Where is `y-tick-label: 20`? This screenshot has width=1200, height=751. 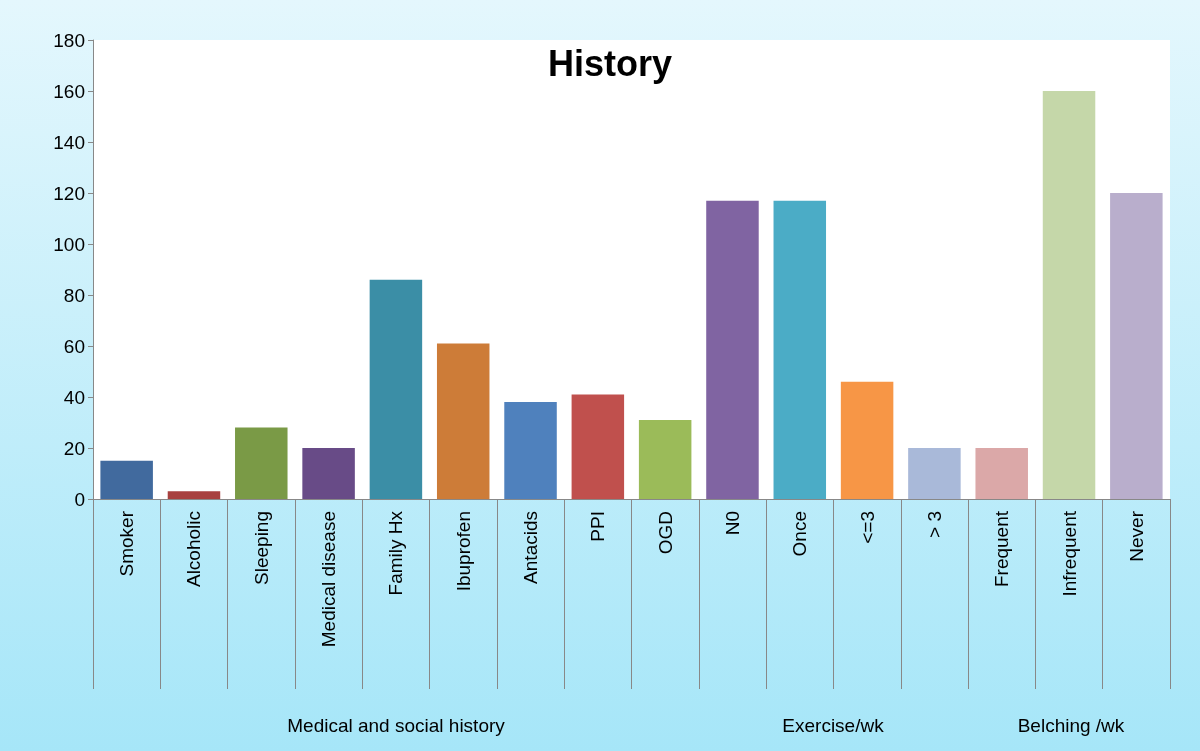
y-tick-label: 20 is located at coordinates (74, 448).